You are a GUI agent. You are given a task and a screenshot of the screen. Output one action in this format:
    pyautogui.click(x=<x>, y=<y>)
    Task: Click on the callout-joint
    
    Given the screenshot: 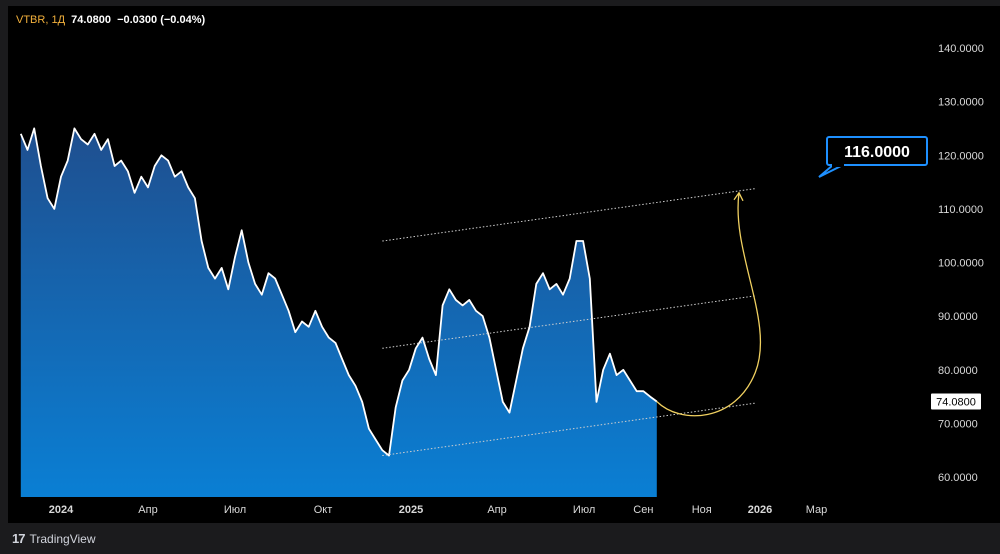 What is the action you would take?
    pyautogui.click(x=838, y=165)
    